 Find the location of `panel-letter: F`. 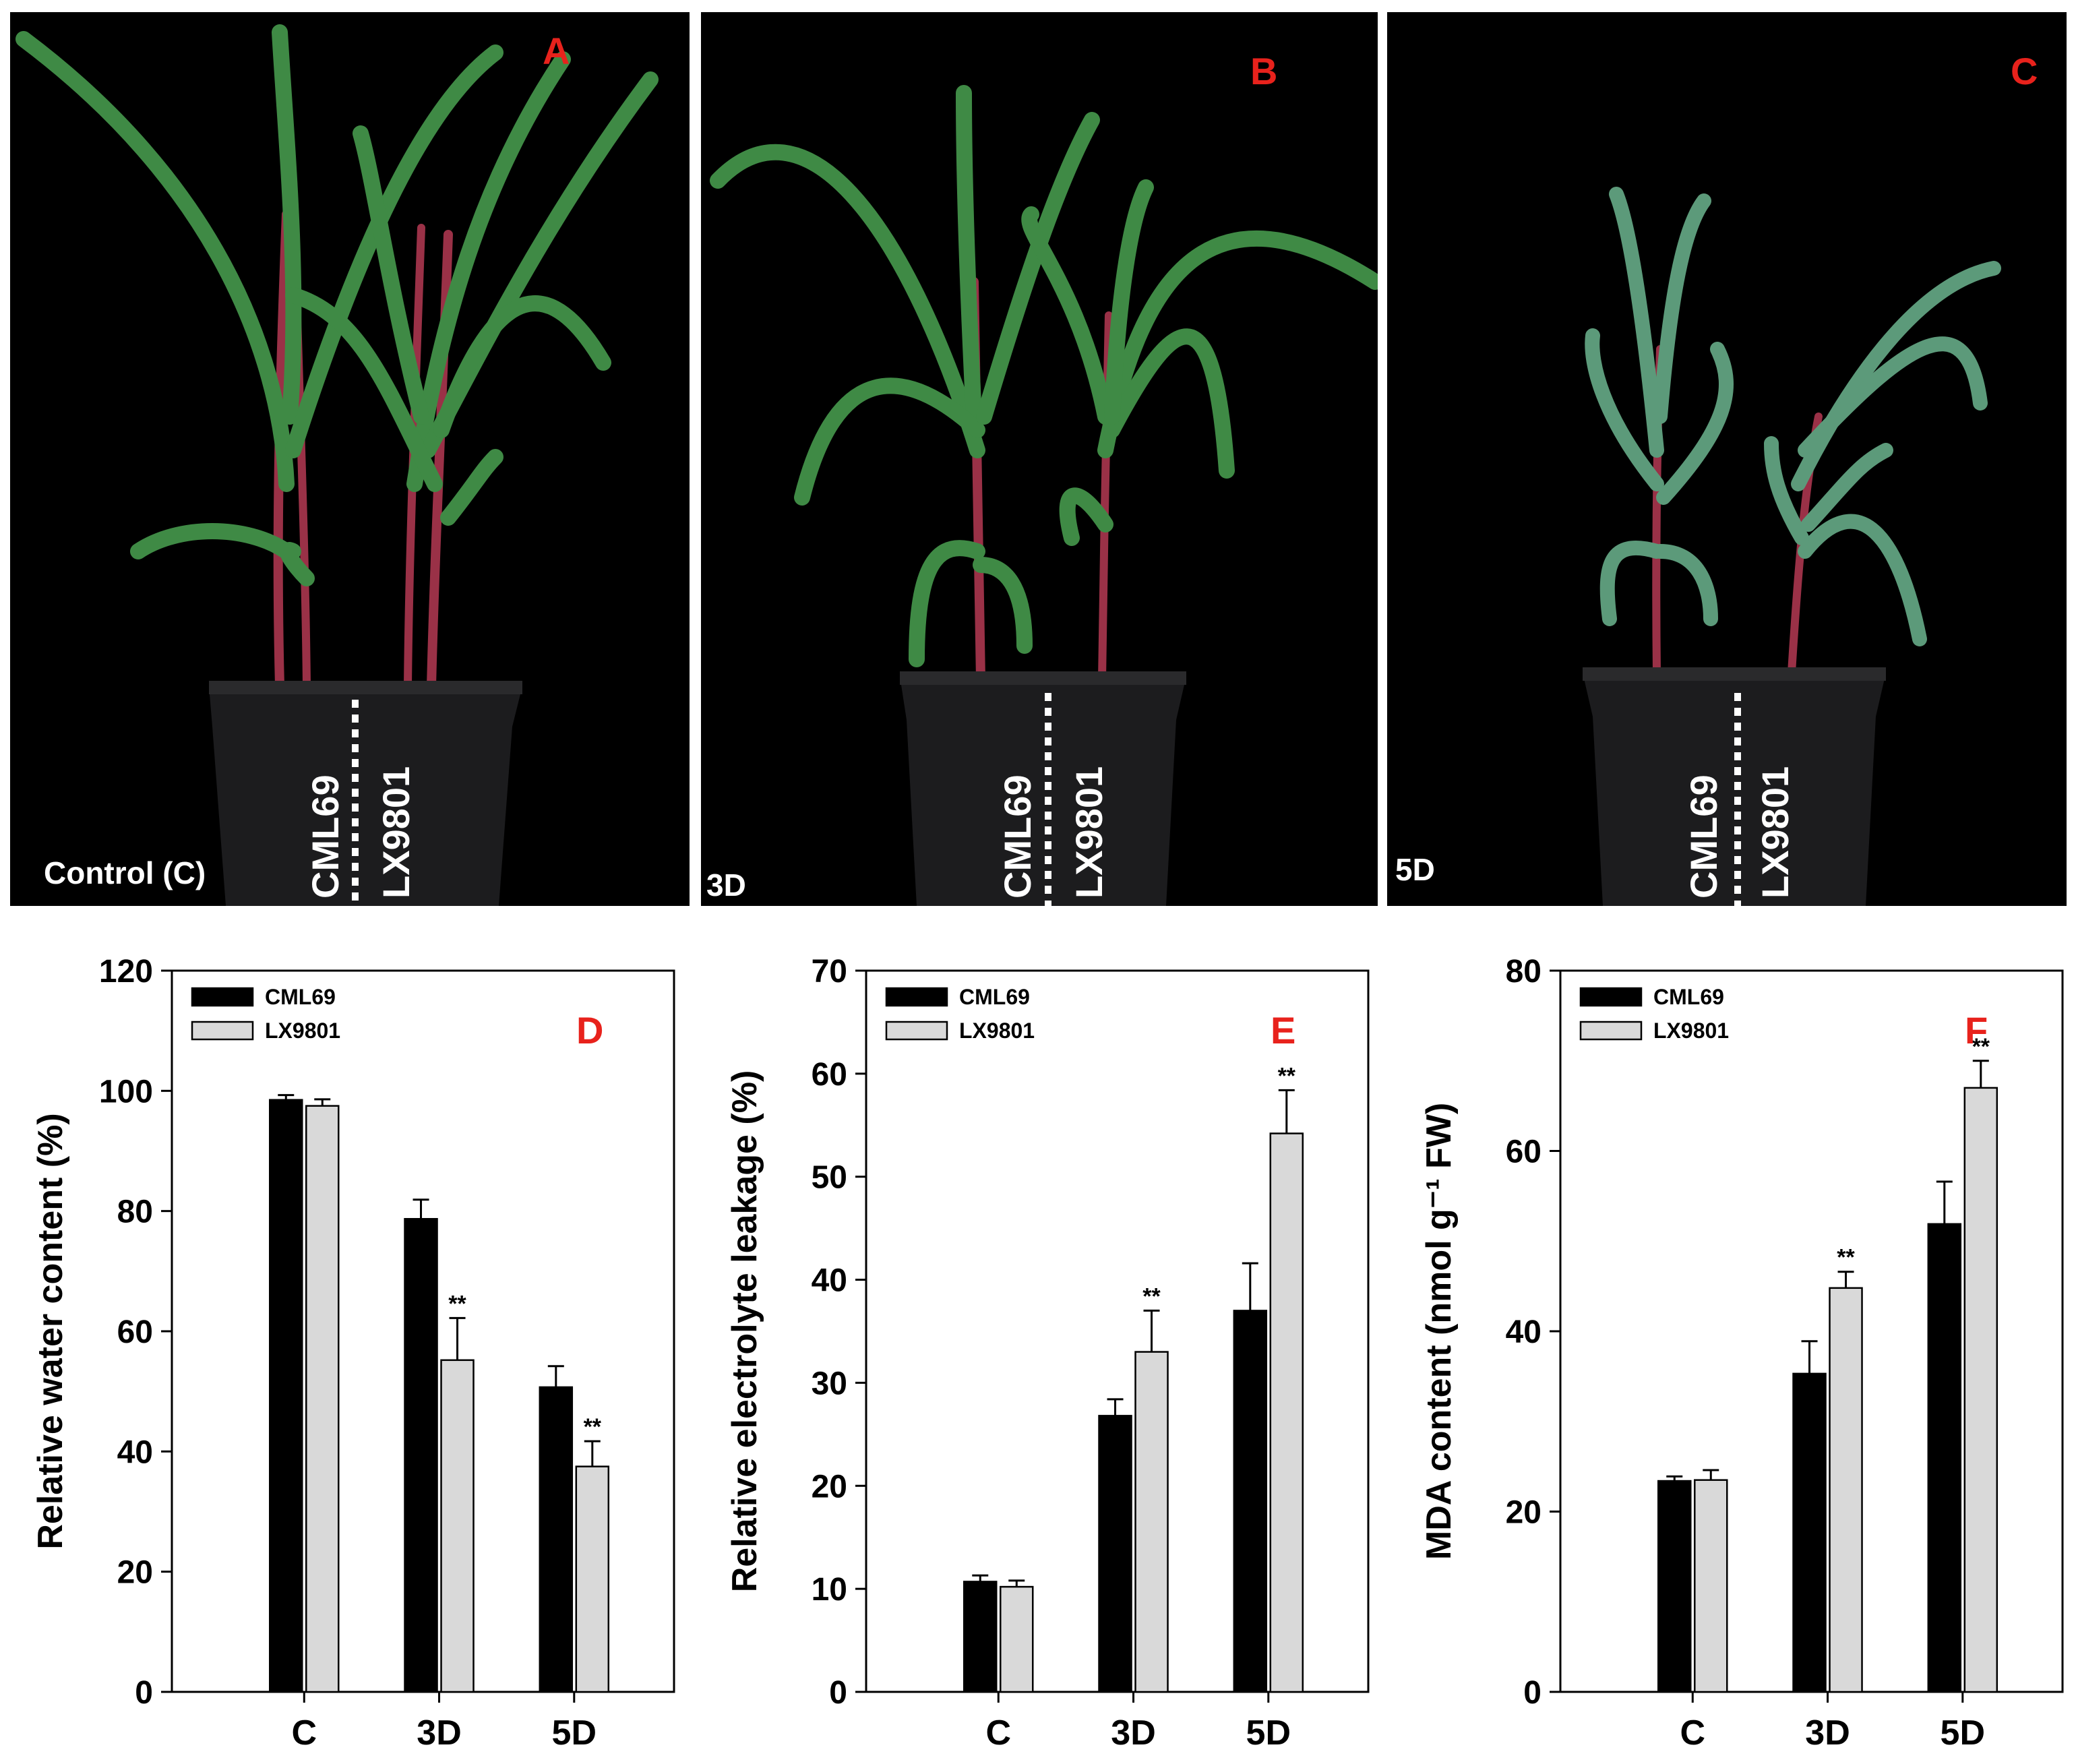

panel-letter: F is located at coordinates (1976, 1030).